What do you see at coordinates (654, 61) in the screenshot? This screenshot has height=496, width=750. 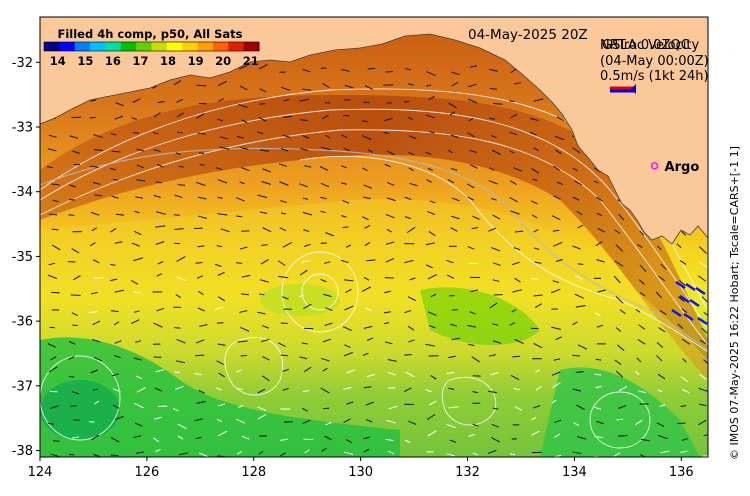 I see `velocity-legend-line3: (04-May 00:00Z)` at bounding box center [654, 61].